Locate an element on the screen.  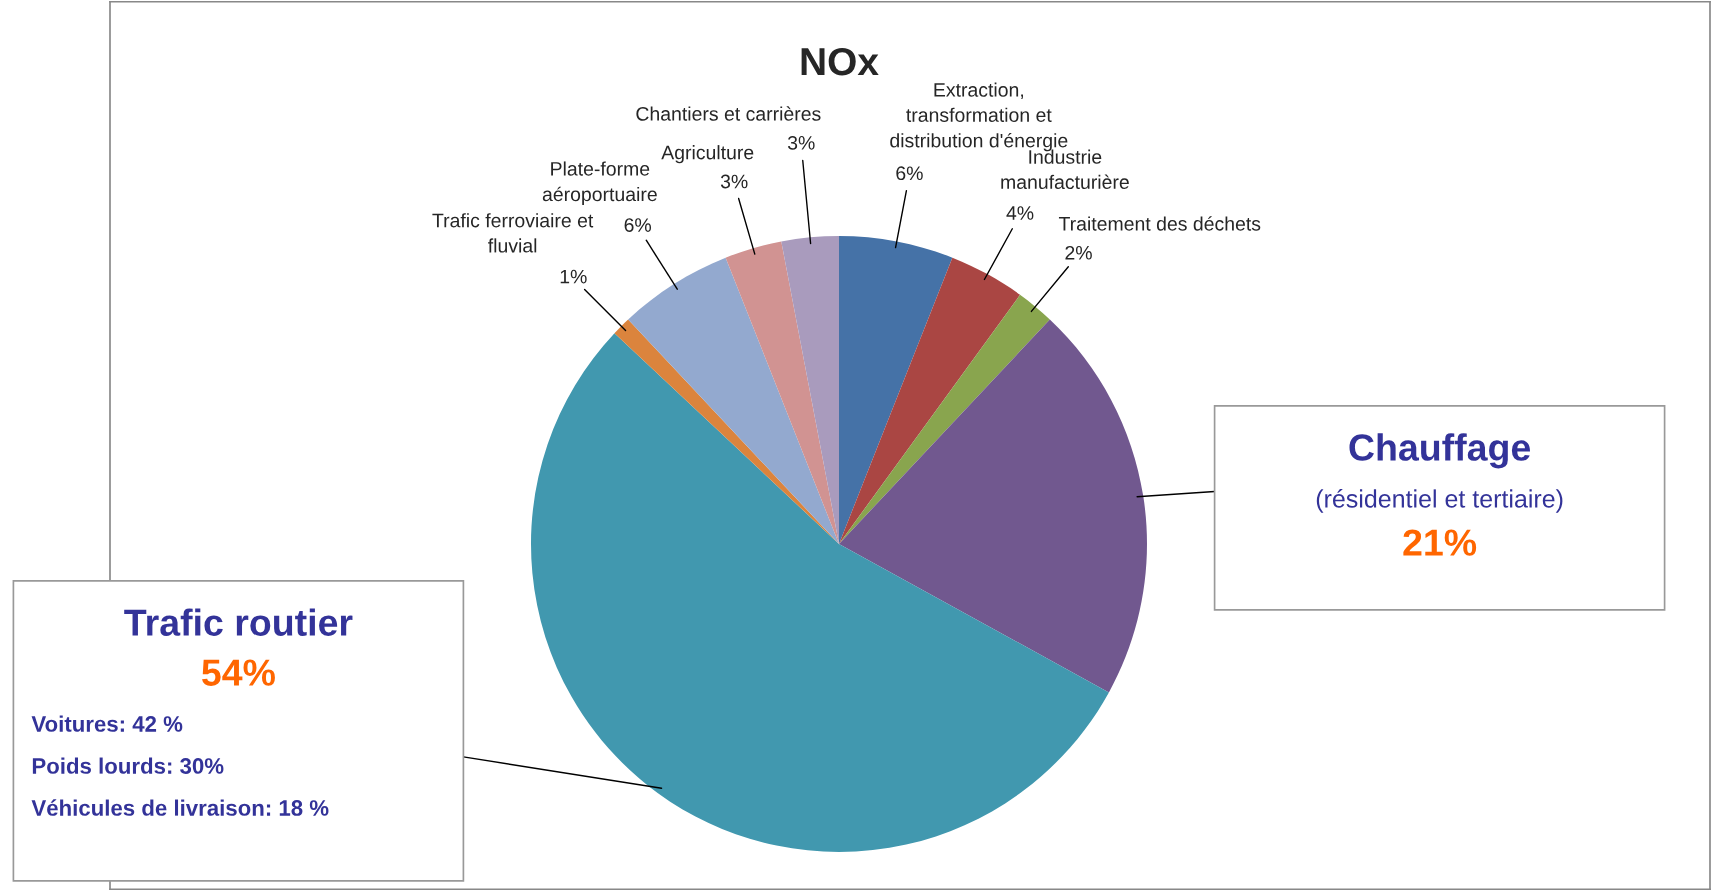
chart-title: NOx is located at coordinates (840, 61).